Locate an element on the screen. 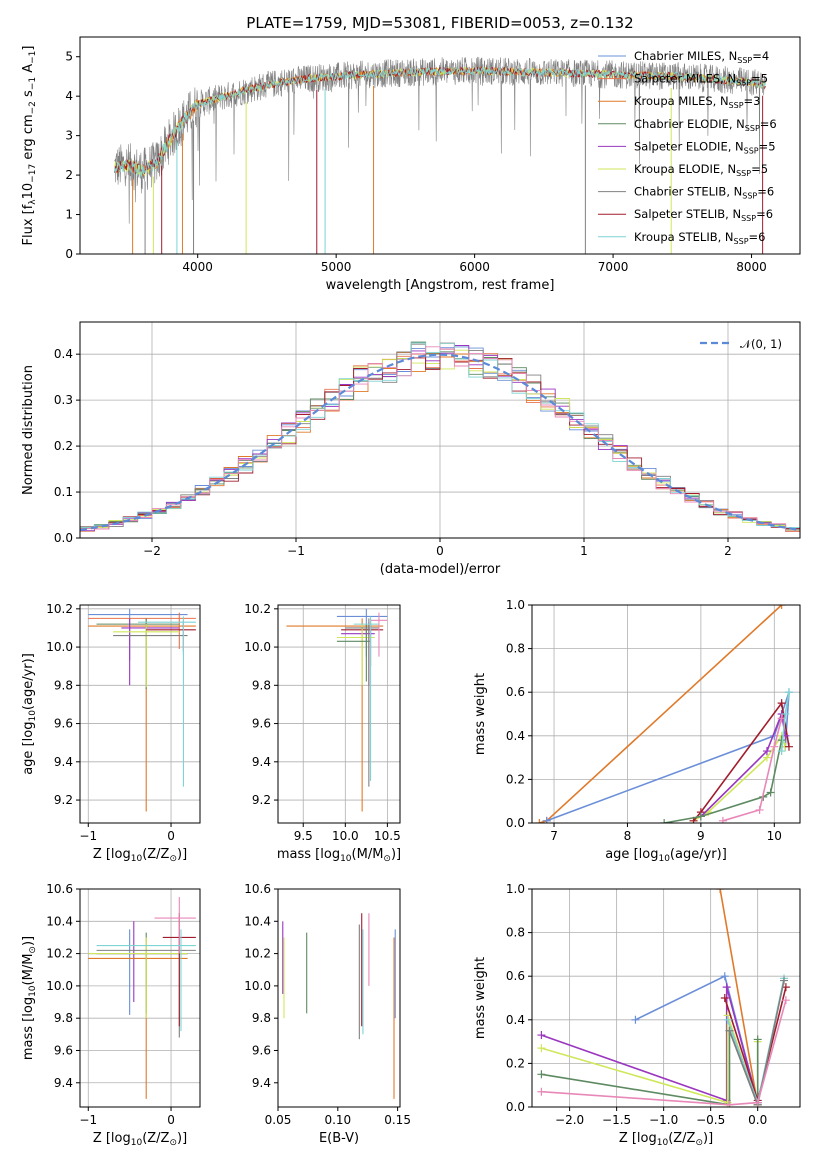 This screenshot has height=1170, width=819. y-axis-label-part: ⊙ is located at coordinates (33, 950).